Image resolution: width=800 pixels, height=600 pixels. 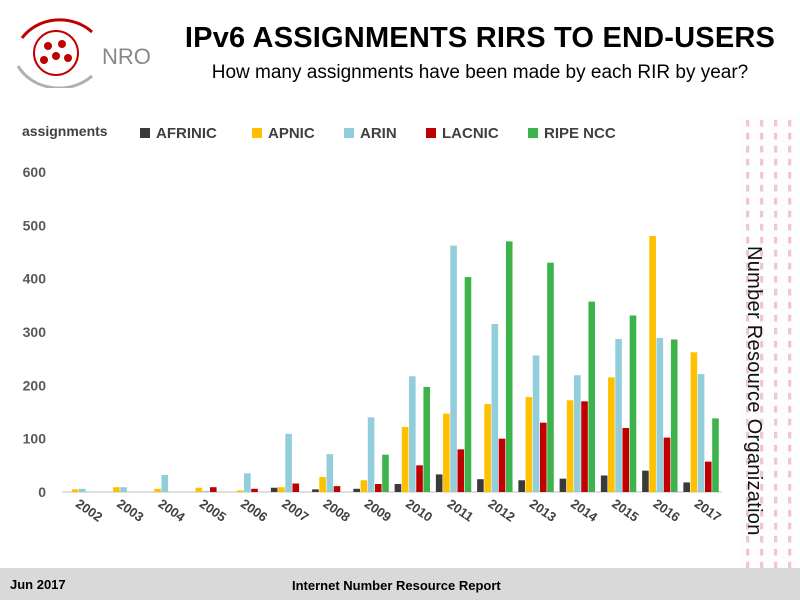 I want to click on y-tick-label: 400, so click(x=35, y=279).